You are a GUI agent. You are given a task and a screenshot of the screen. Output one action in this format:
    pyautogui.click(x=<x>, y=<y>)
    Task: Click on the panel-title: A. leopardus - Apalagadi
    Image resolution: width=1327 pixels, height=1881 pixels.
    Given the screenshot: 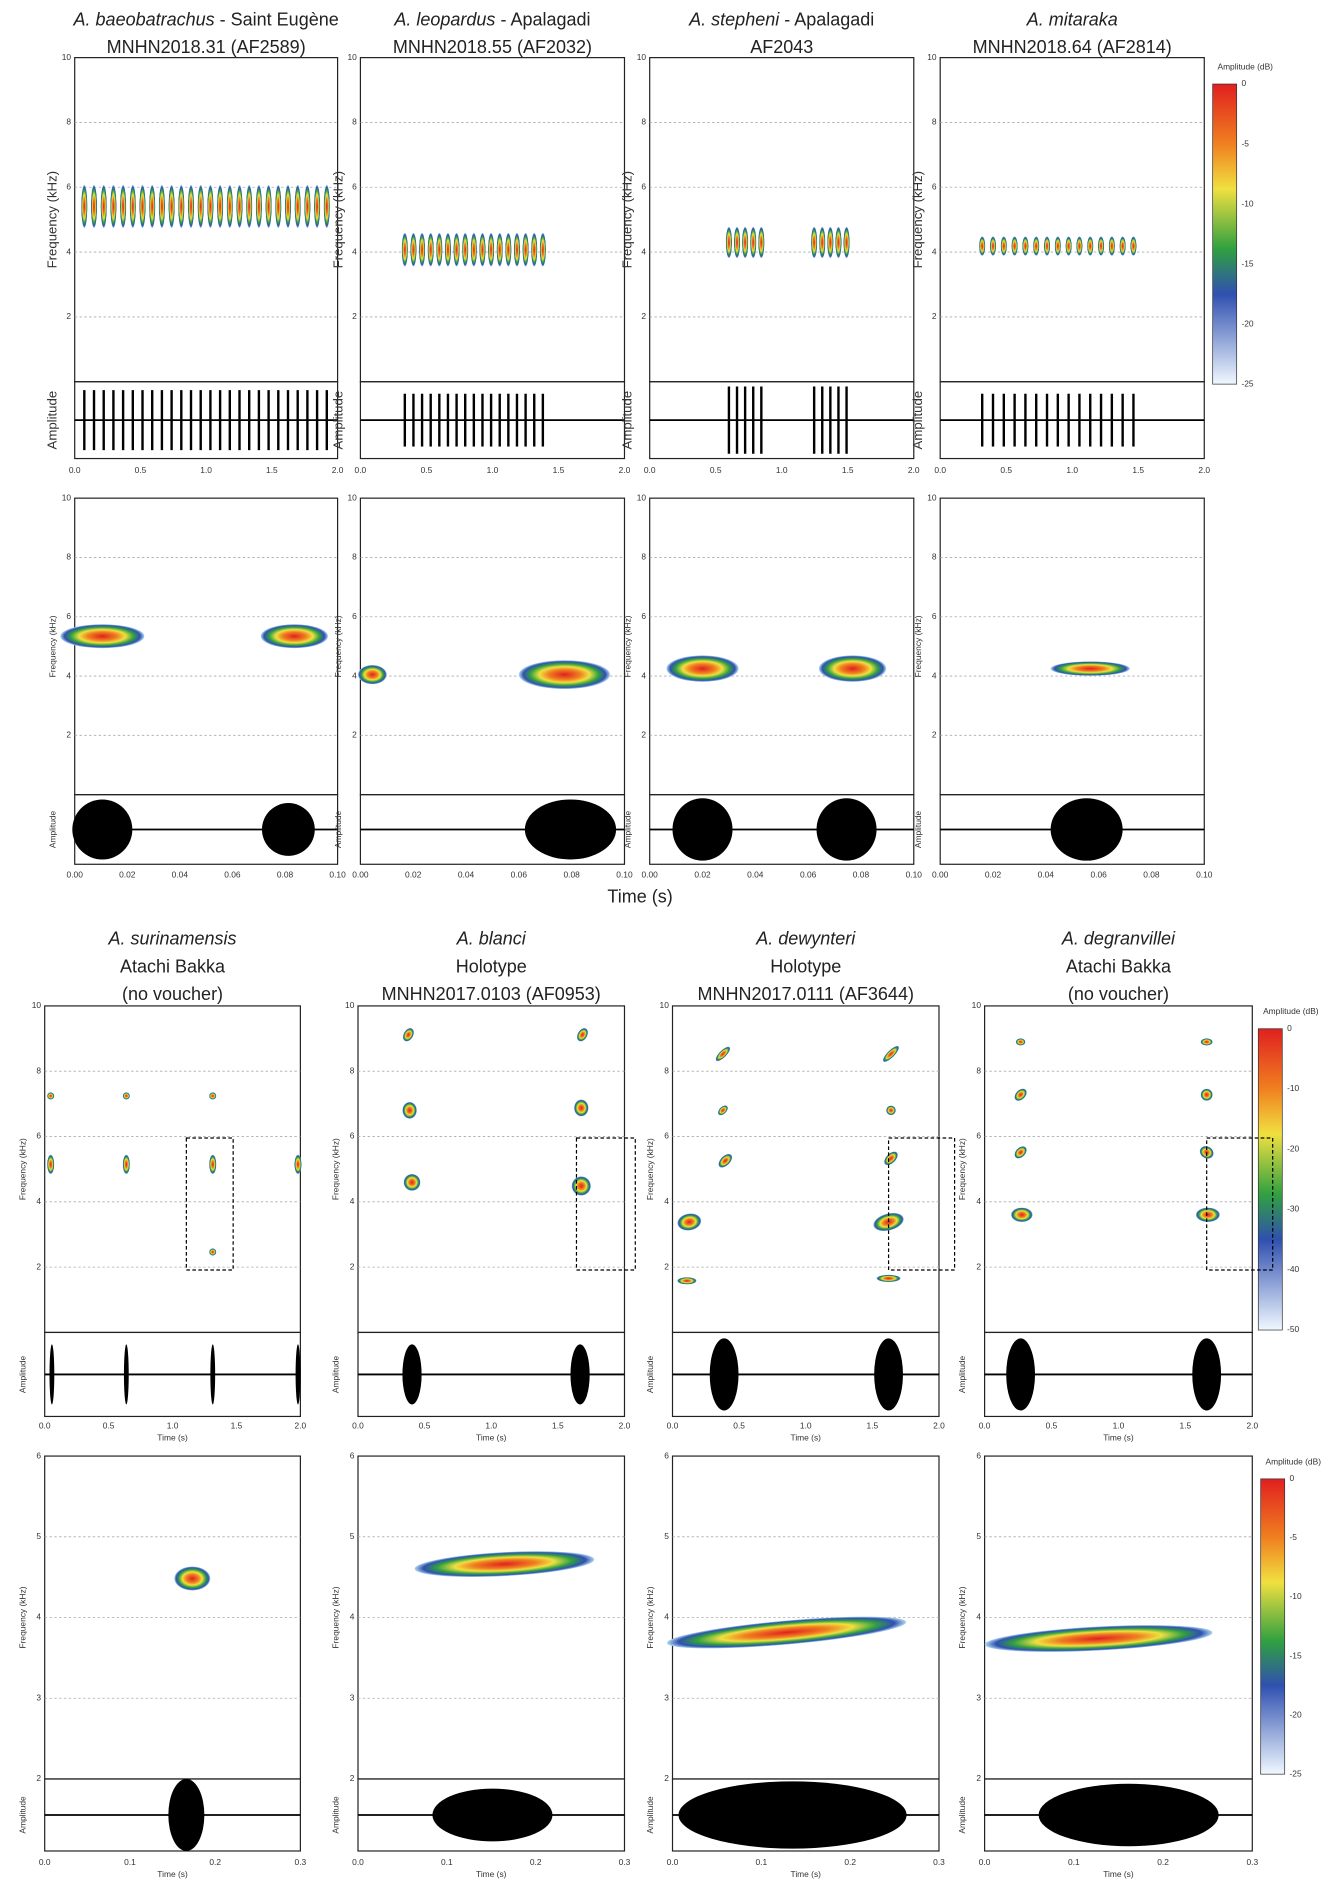 What is the action you would take?
    pyautogui.click(x=491, y=19)
    